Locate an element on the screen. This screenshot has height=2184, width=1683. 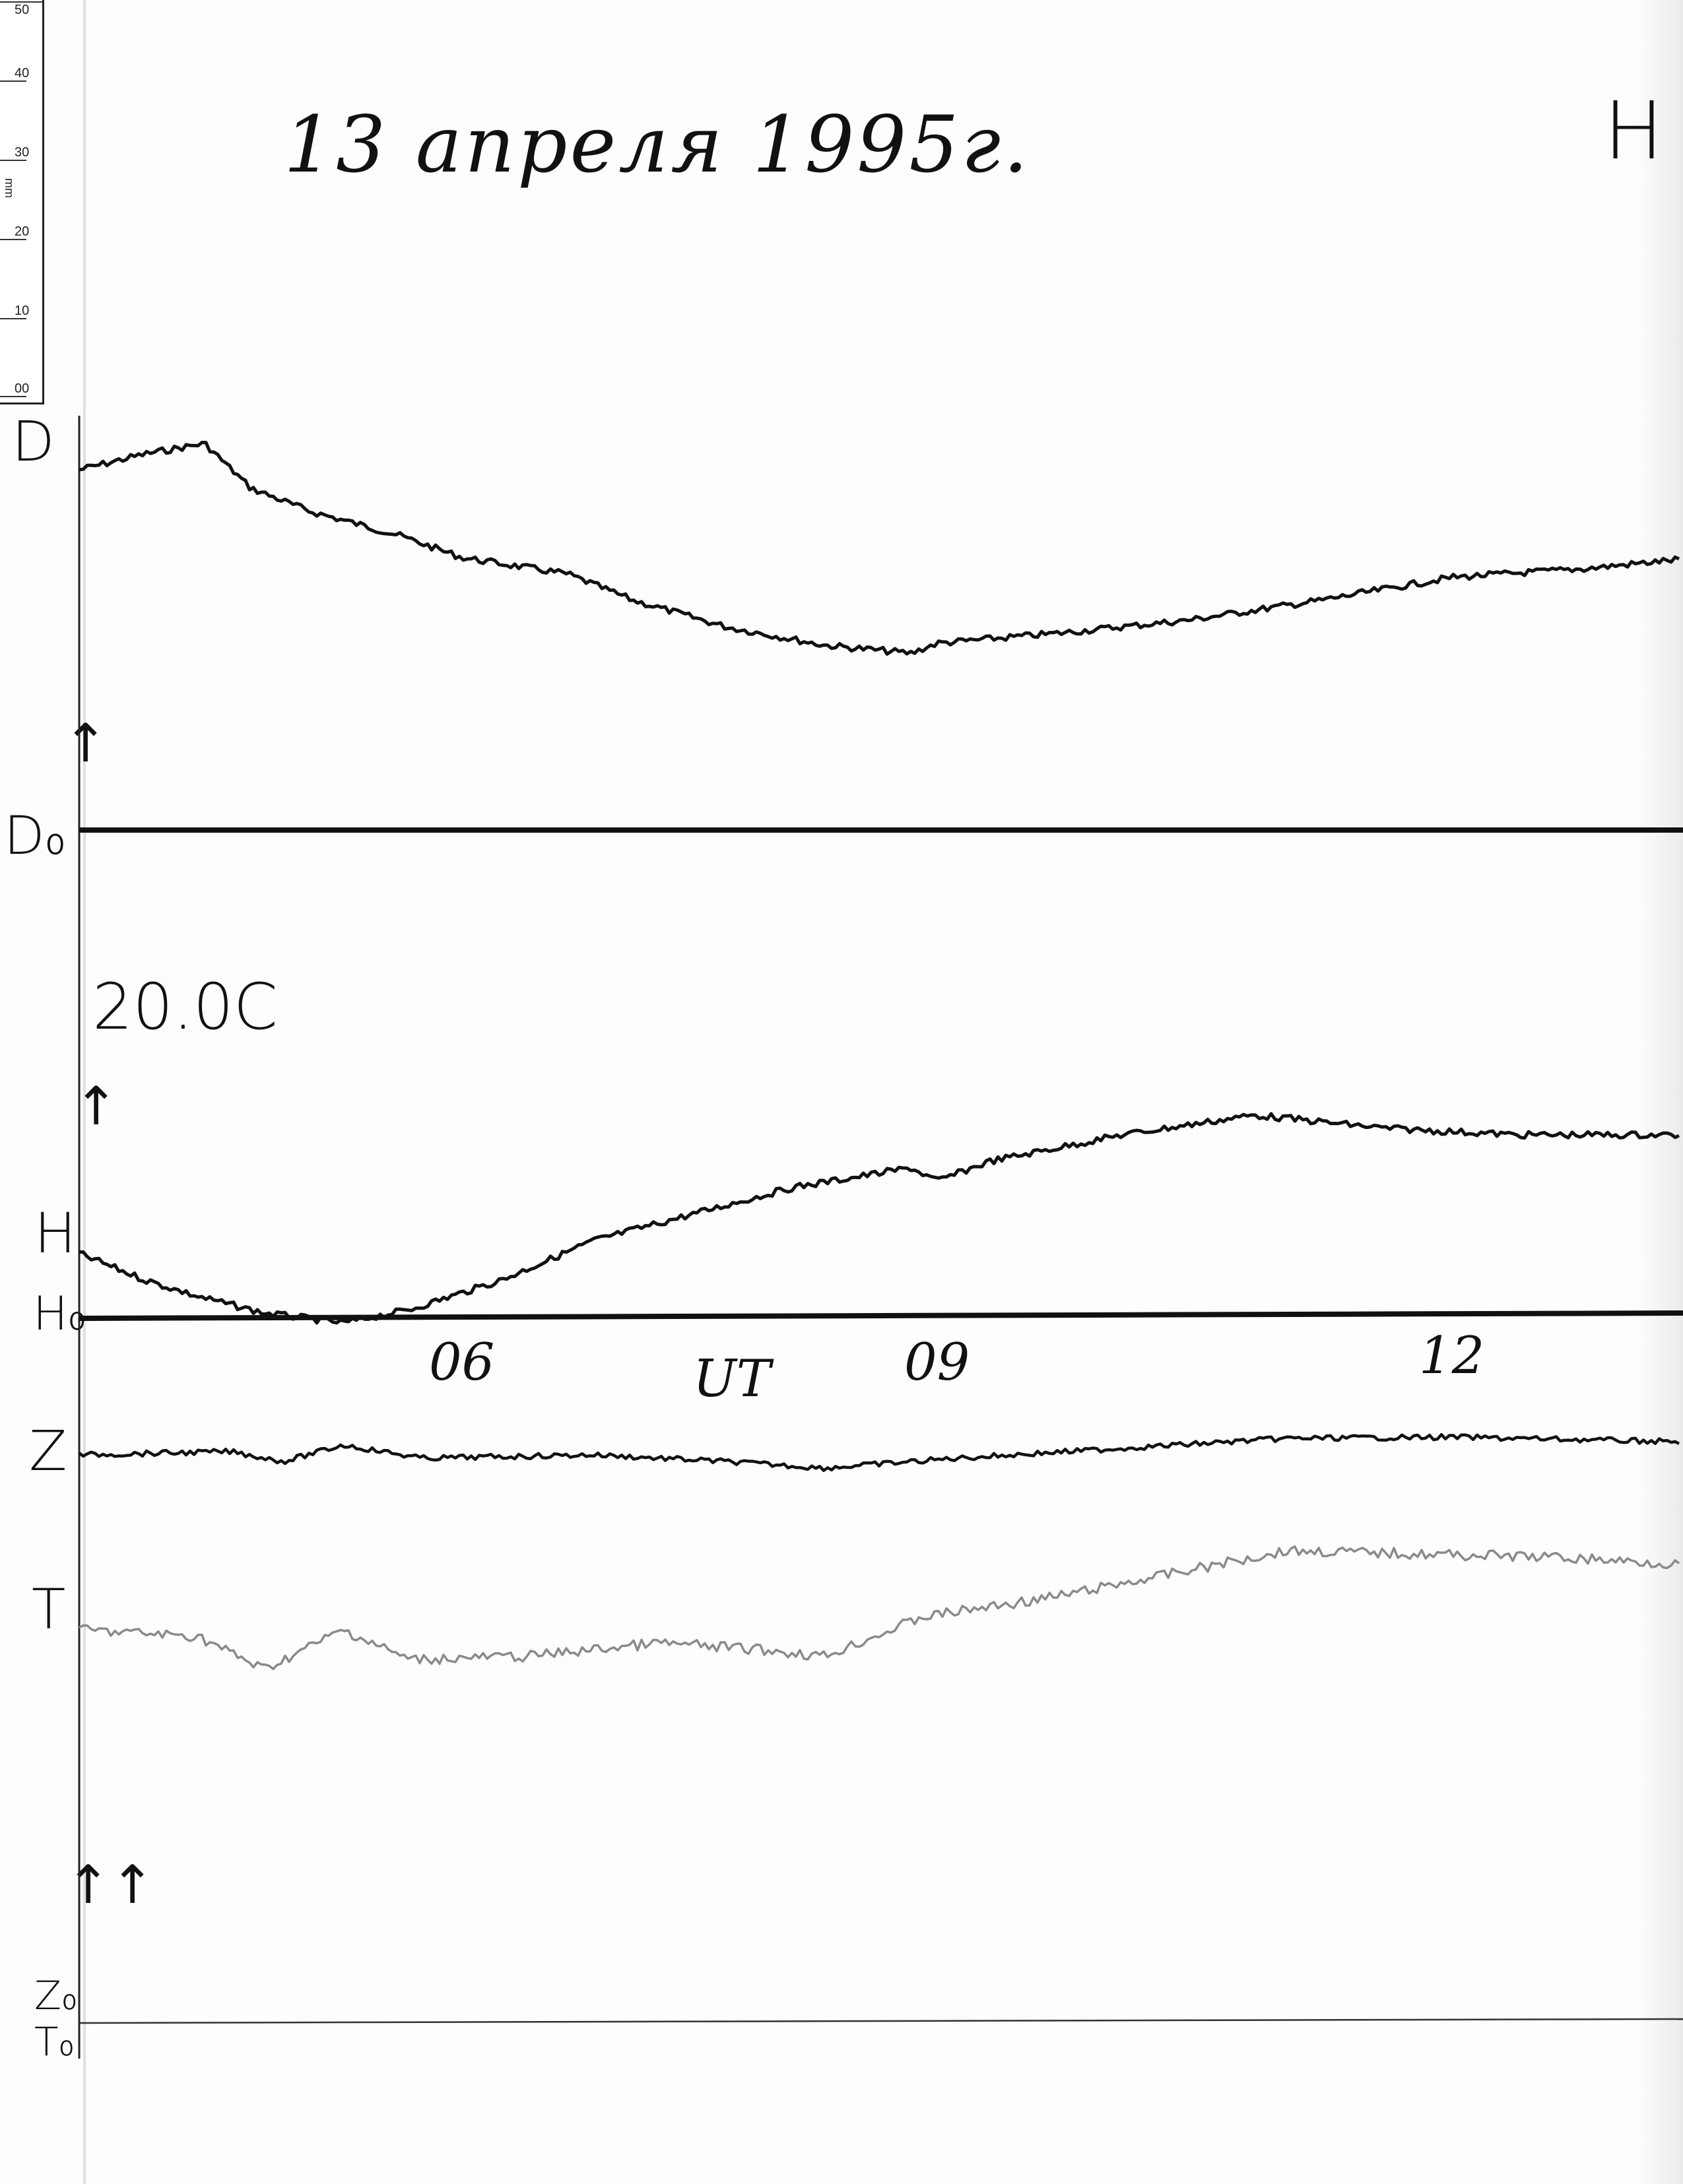
ruler-label-20: 20 is located at coordinates (23, 231).